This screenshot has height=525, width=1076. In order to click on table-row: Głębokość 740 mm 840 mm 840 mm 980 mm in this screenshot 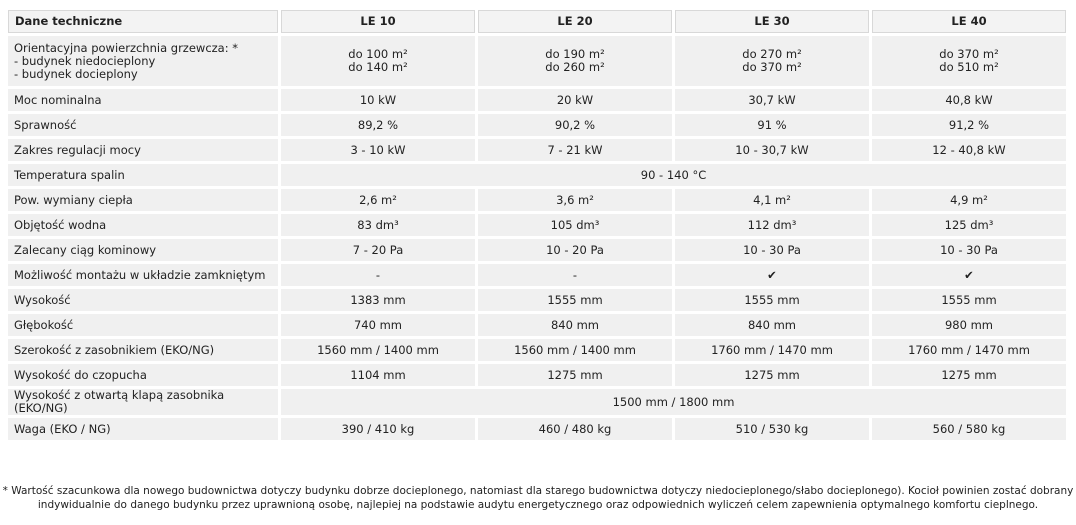, I will do `click(537, 325)`.